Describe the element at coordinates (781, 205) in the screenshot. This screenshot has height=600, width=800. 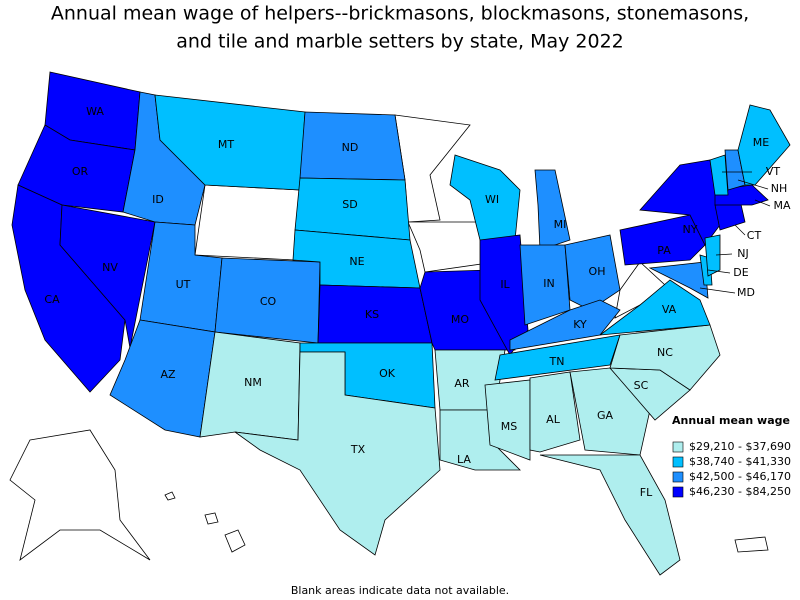
I see `state-label: MA` at that location.